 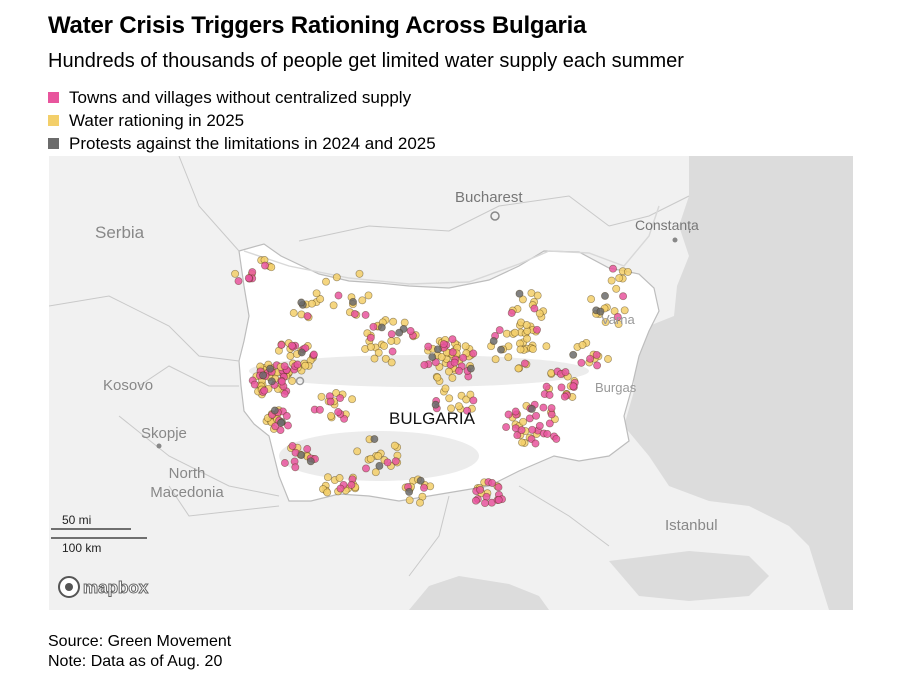 What do you see at coordinates (667, 225) in the screenshot?
I see `label-constanta: Constanța` at bounding box center [667, 225].